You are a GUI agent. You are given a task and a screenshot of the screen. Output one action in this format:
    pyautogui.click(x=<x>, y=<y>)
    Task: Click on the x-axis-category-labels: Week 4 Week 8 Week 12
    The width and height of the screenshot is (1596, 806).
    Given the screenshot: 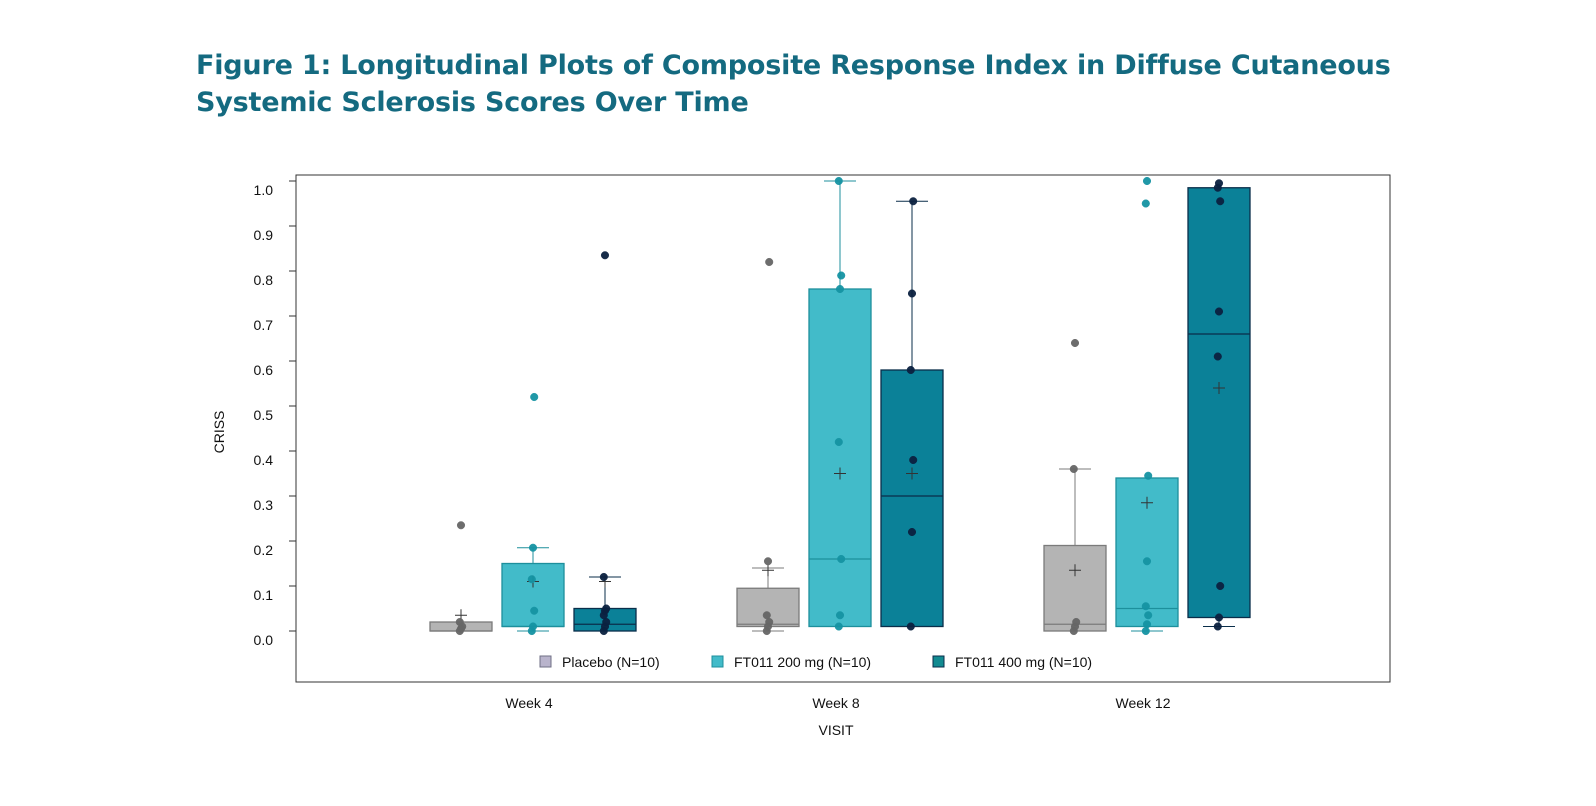 What is the action you would take?
    pyautogui.click(x=837, y=703)
    